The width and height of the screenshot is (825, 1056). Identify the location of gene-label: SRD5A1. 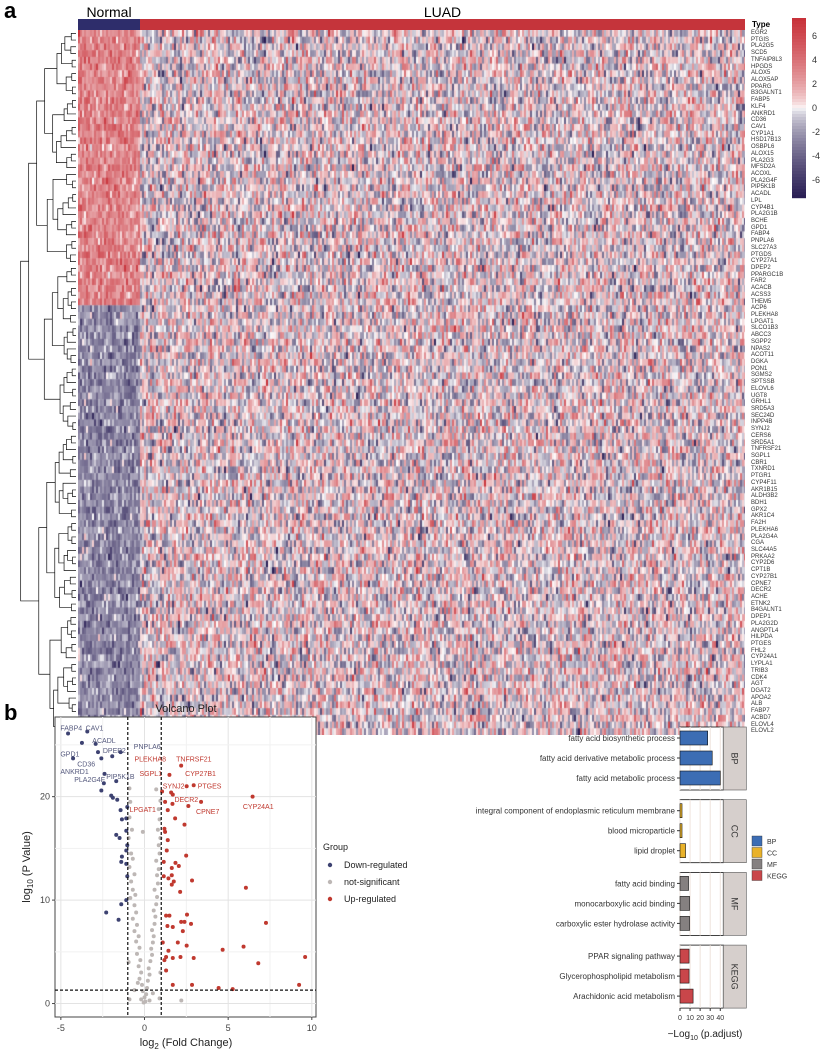
(763, 442).